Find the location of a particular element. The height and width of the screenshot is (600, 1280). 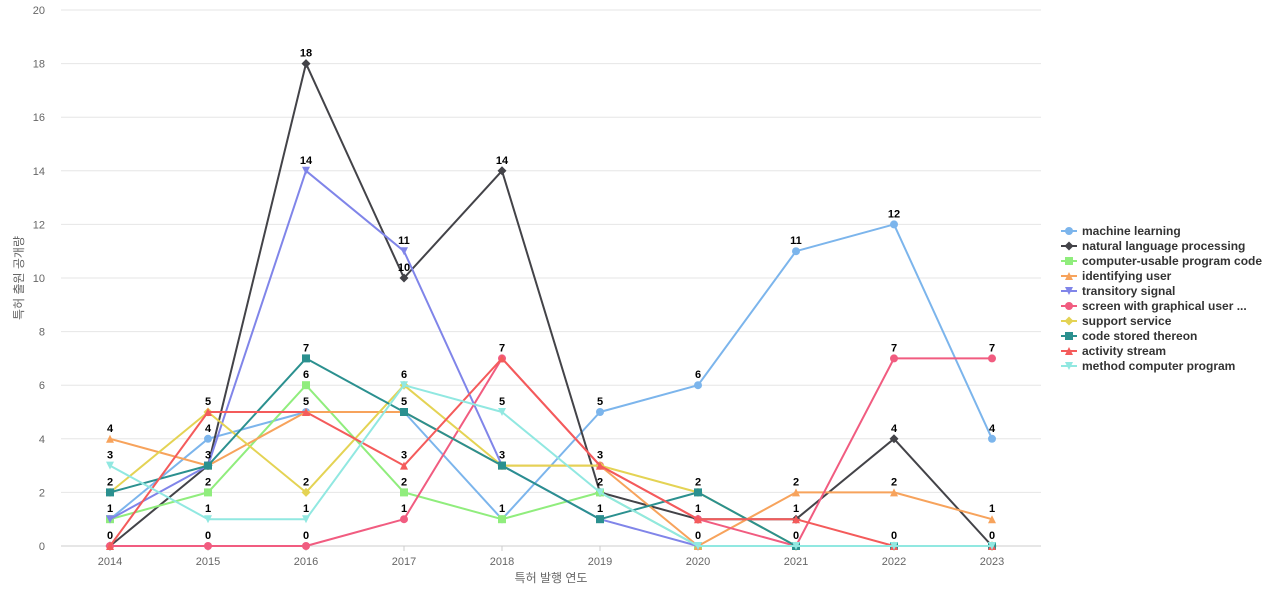

data-label: 0 is located at coordinates (306, 536).